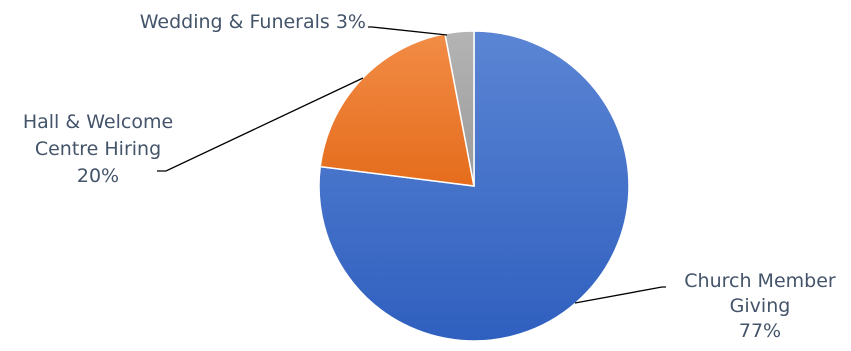 The width and height of the screenshot is (851, 351). I want to click on slice-label-3: Wedding & Funerals 3%, so click(253, 22).